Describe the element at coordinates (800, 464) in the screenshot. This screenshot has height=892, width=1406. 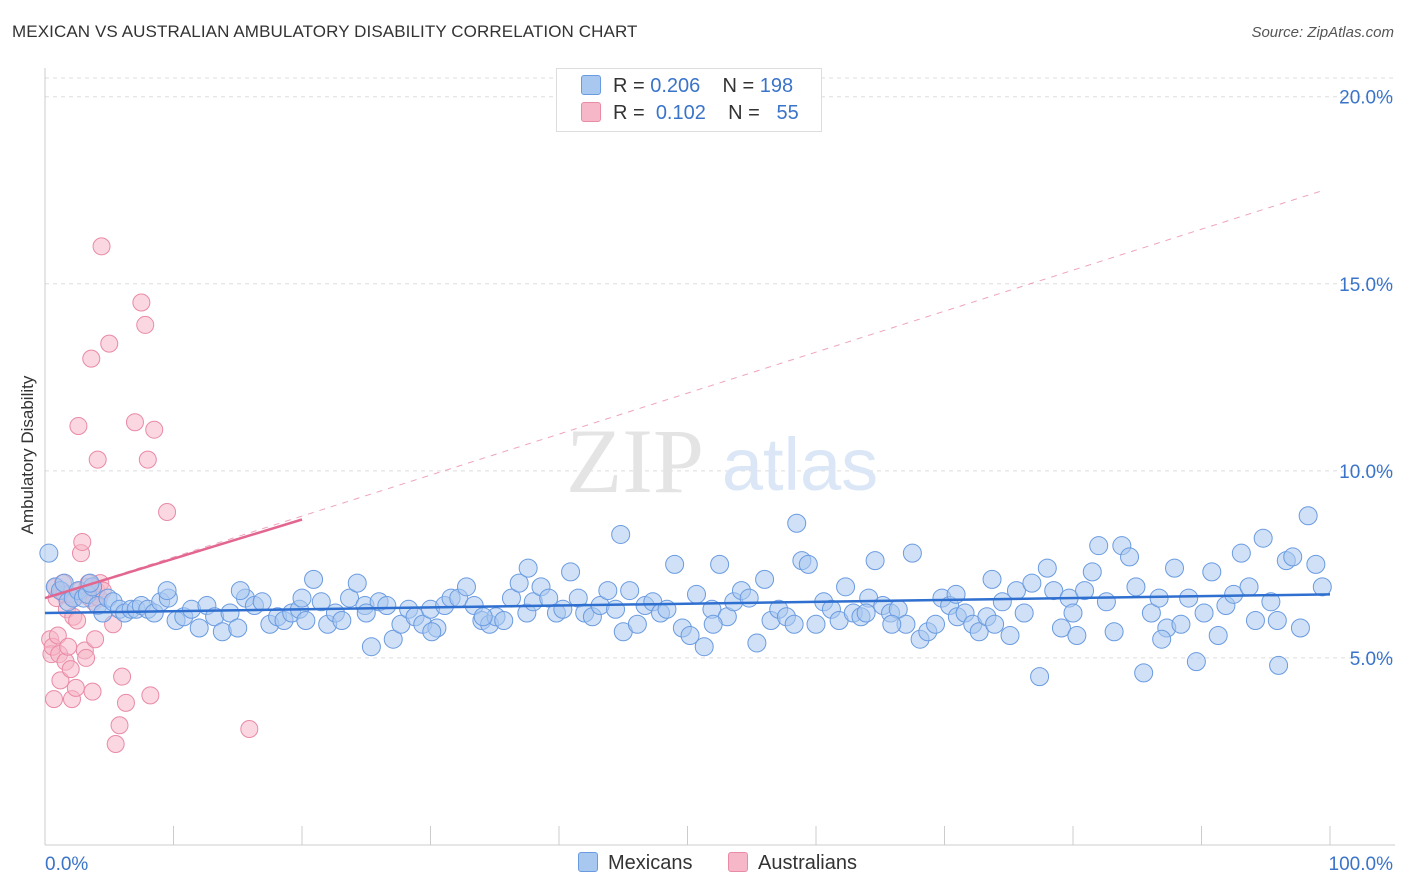
I see `watermark-atlas: atlas` at that location.